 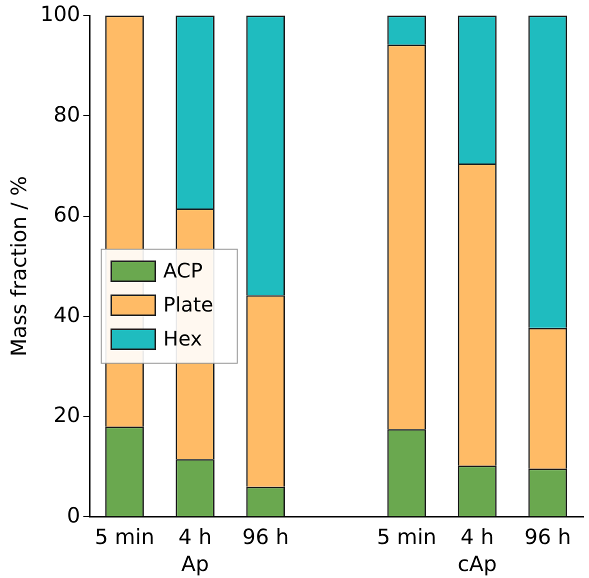 I want to click on y-axis-title: Mass fraction / %, so click(x=19, y=266).